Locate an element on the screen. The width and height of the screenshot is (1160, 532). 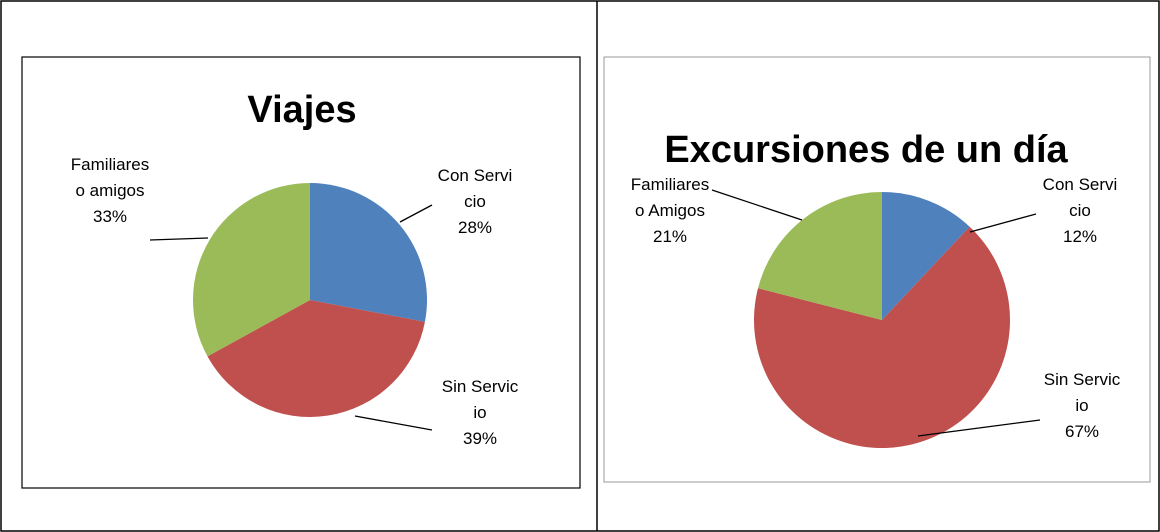
data-label-text: Sin Servicio 67% is located at coordinates (1082, 406).